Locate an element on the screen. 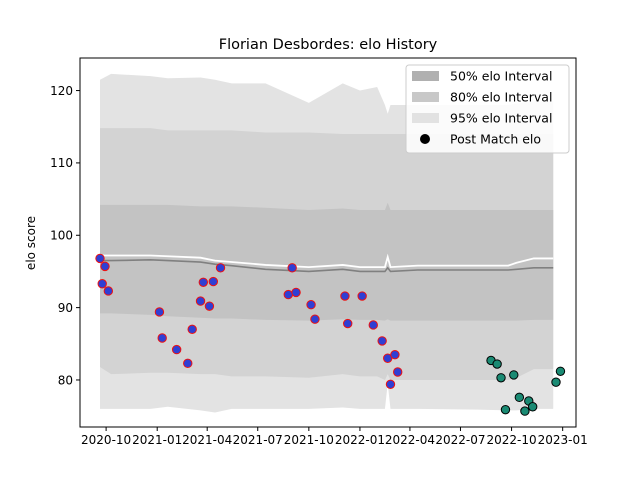 This screenshot has height=480, width=640. y-axis-label: elo score is located at coordinates (31, 243).